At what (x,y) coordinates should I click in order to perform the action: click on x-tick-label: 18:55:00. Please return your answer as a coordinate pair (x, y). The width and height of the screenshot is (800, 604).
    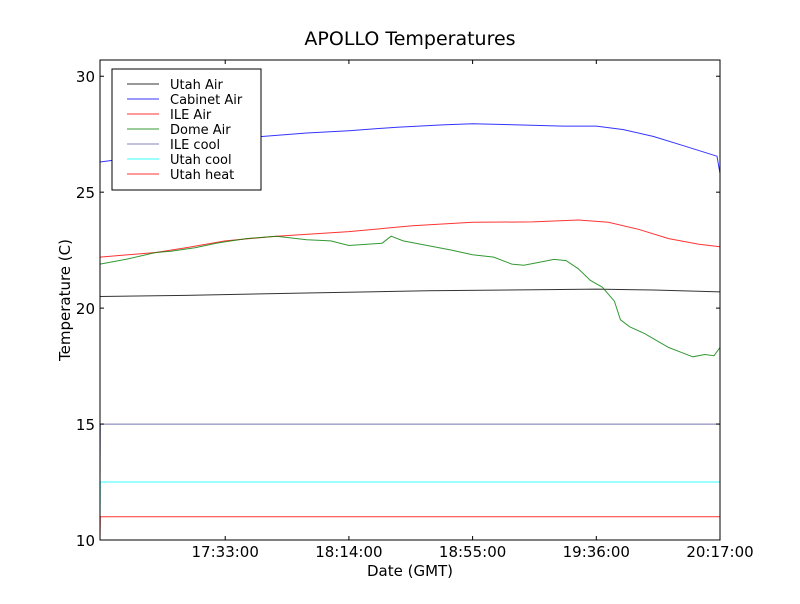
    Looking at the image, I should click on (472, 552).